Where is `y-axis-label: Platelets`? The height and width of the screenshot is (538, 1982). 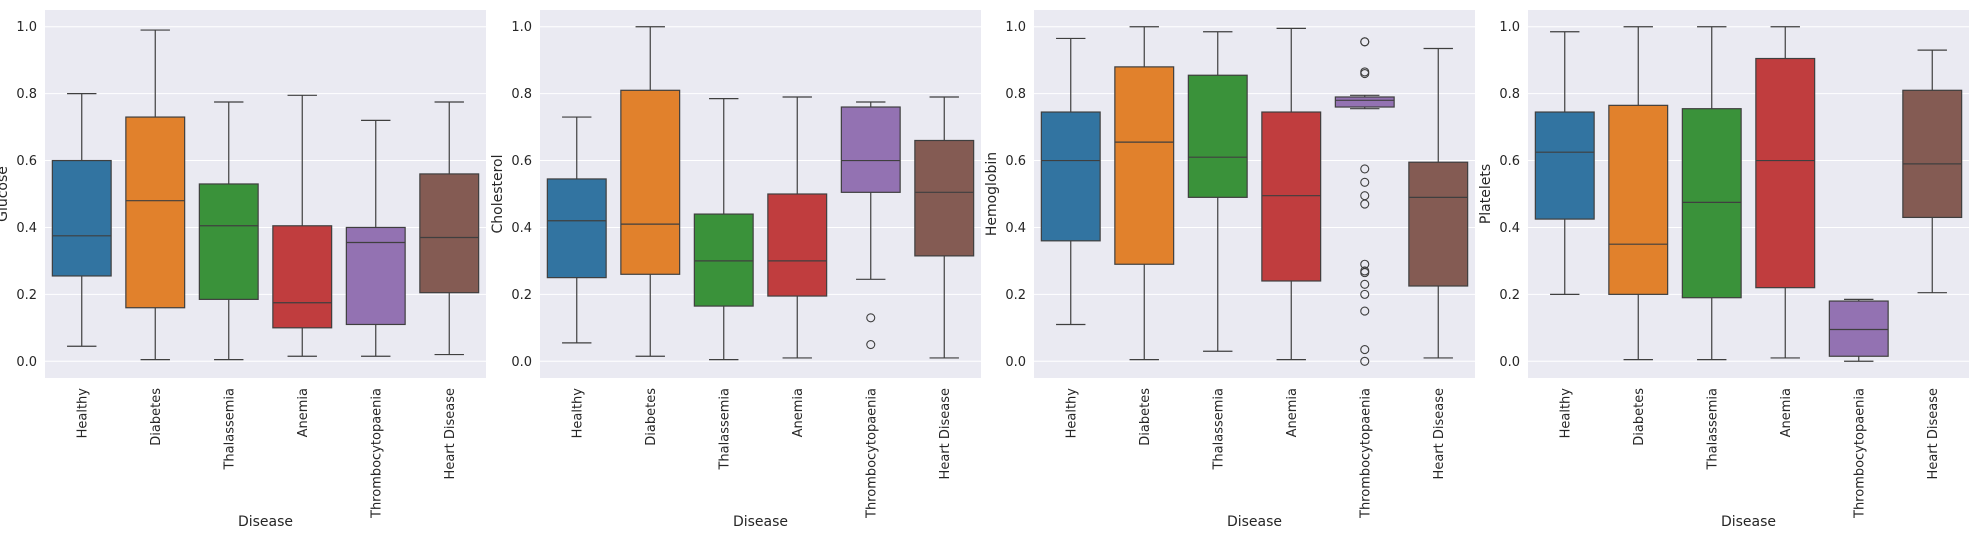
y-axis-label: Platelets is located at coordinates (1486, 194).